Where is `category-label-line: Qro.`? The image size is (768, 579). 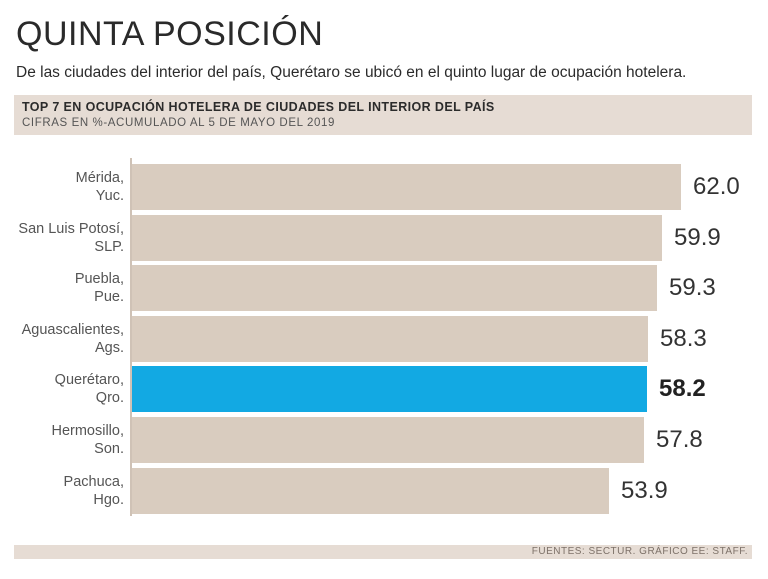 category-label-line: Qro. is located at coordinates (109, 398).